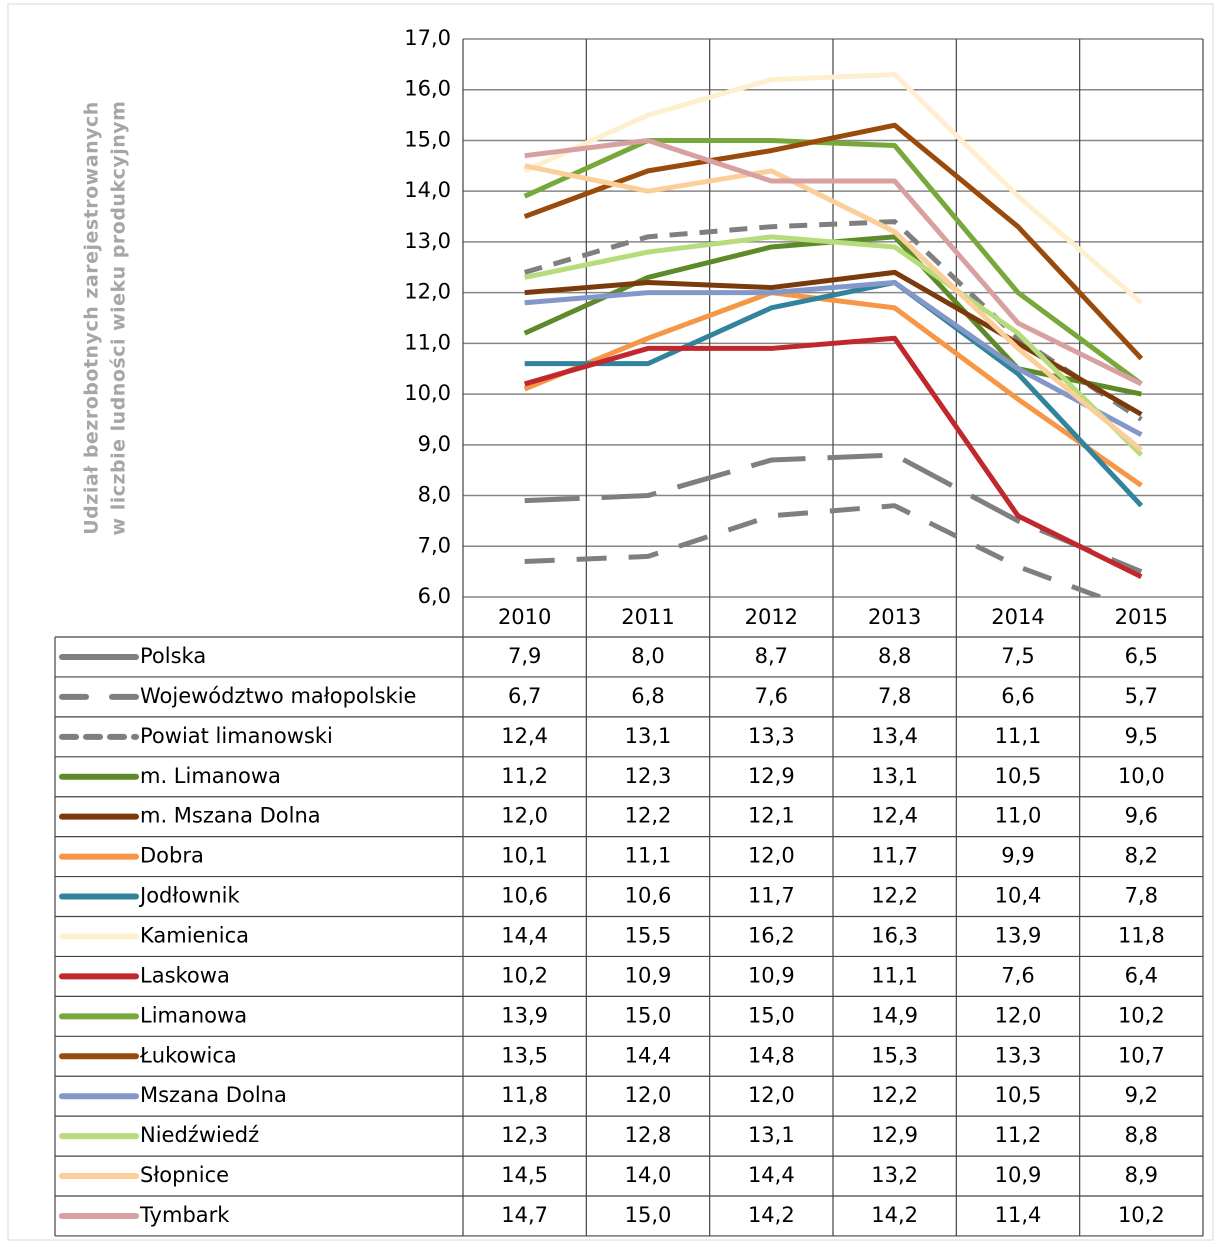  What do you see at coordinates (771, 656) in the screenshot?
I see `data-label: 8,7` at bounding box center [771, 656].